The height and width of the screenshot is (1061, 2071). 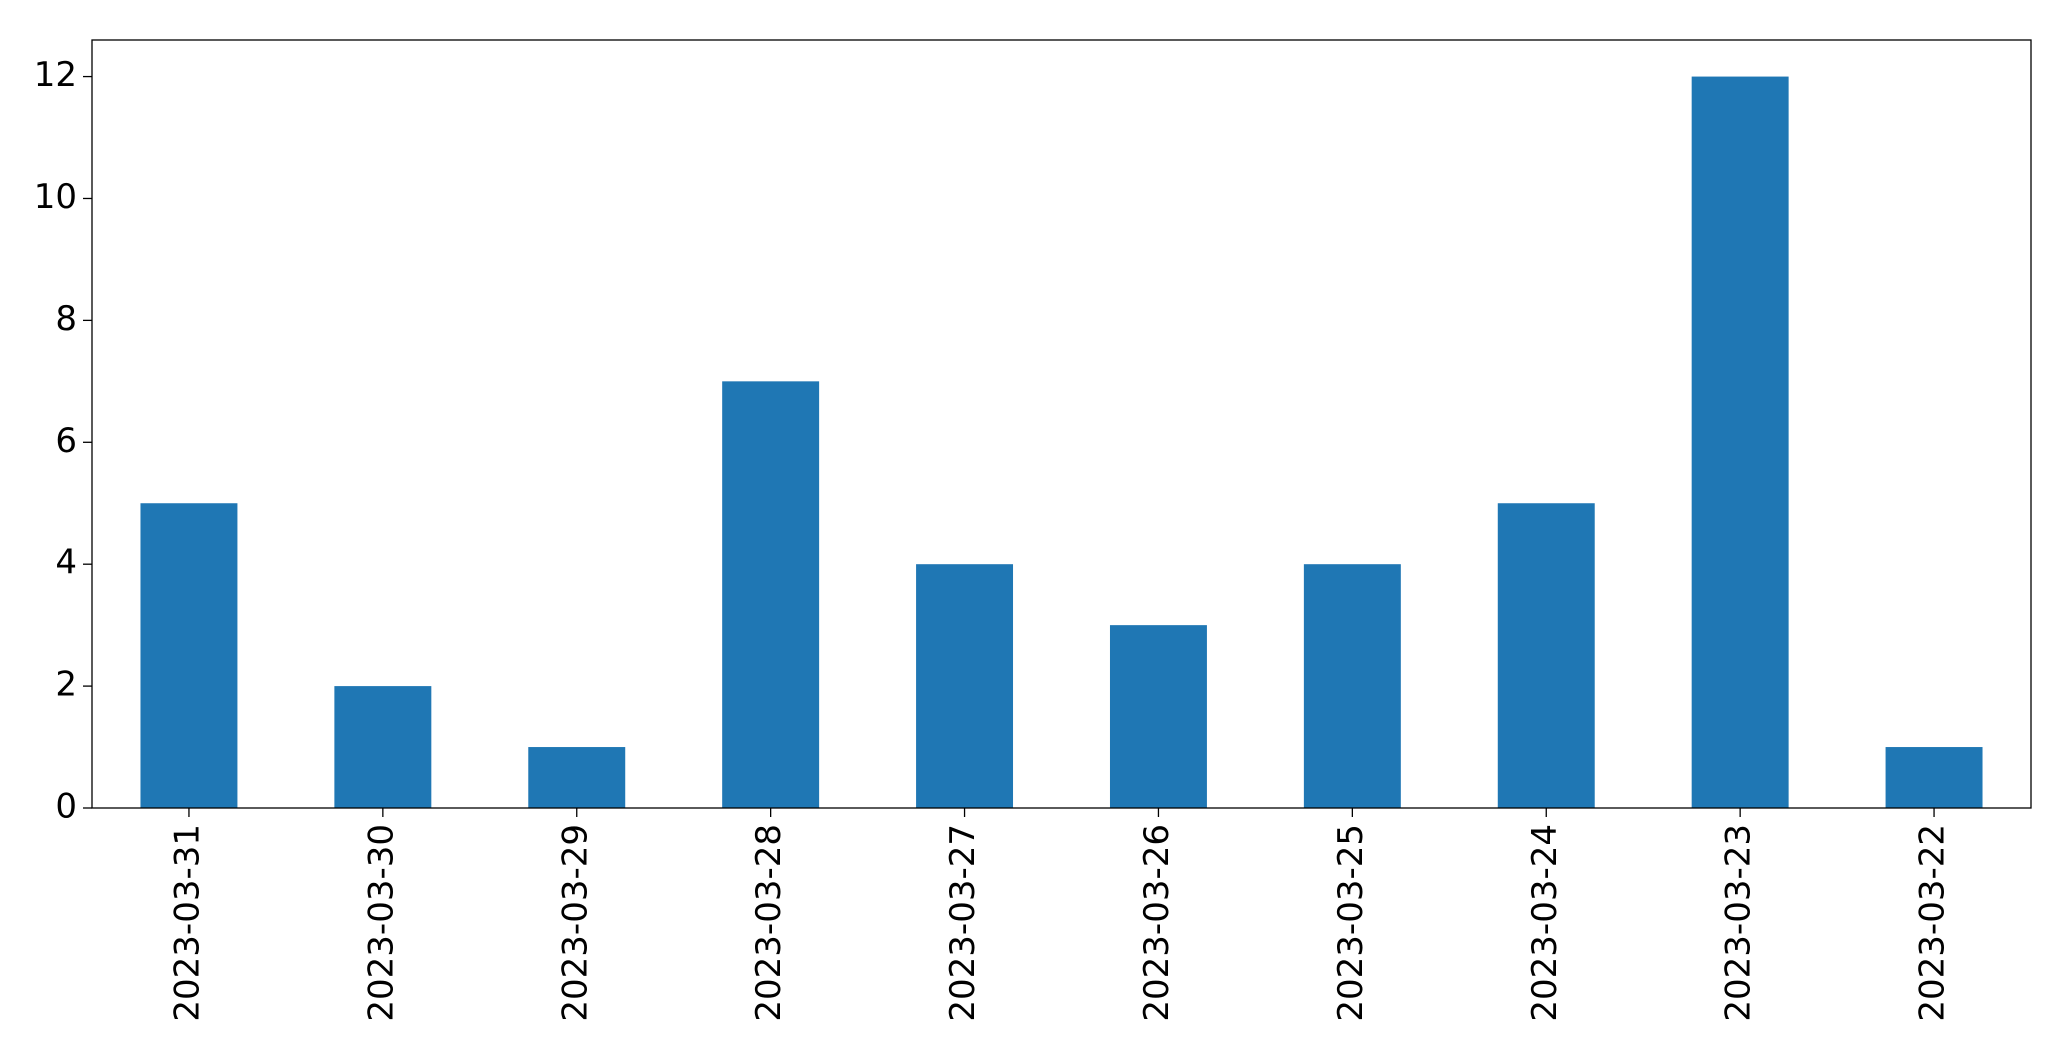 I want to click on y-tick-label: 4, so click(x=66, y=563).